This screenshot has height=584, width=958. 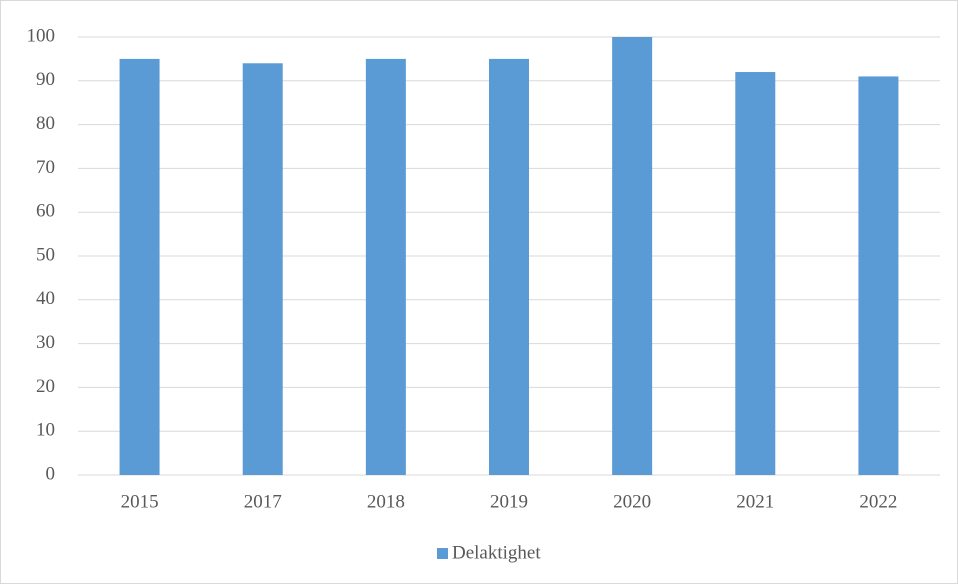 I want to click on y-tick-label: 50, so click(x=45, y=254).